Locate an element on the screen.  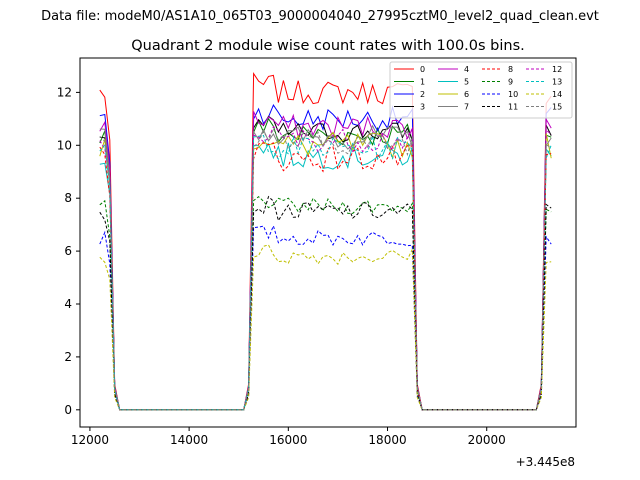
y-tick-label: 6 is located at coordinates (68, 251).